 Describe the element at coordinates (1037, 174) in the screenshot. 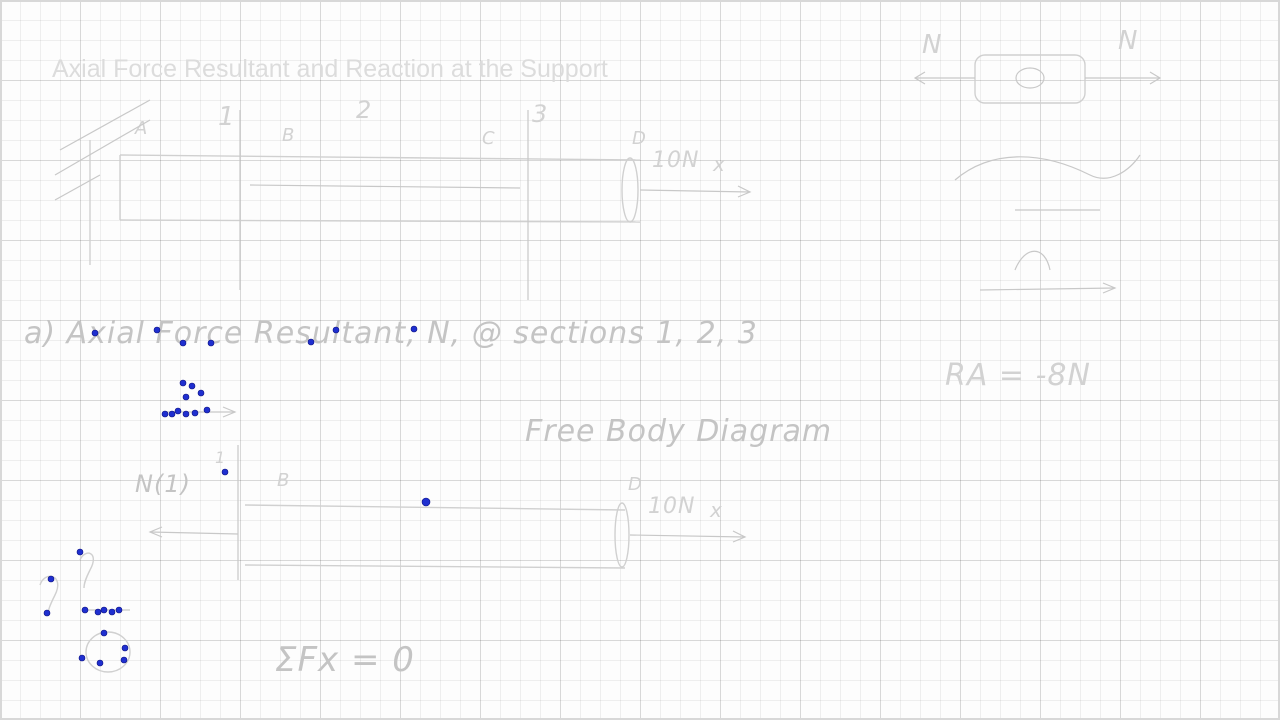

I see `cut-segment-sketch` at that location.